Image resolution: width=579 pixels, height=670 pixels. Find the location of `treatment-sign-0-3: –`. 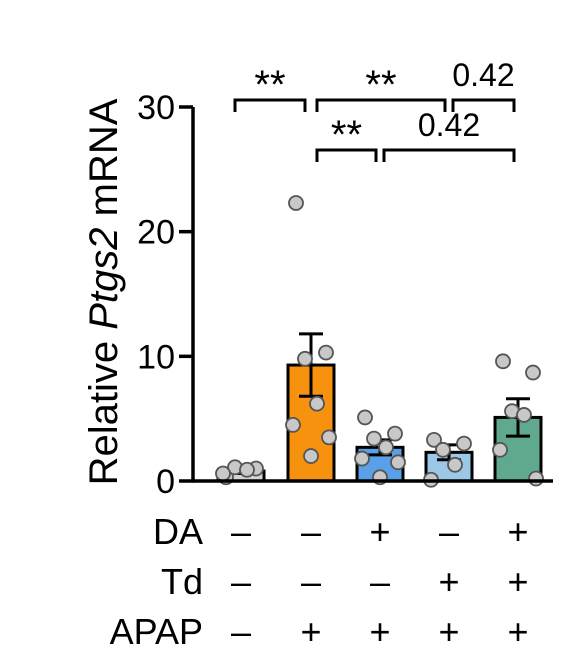

treatment-sign-0-3: – is located at coordinates (449, 531).